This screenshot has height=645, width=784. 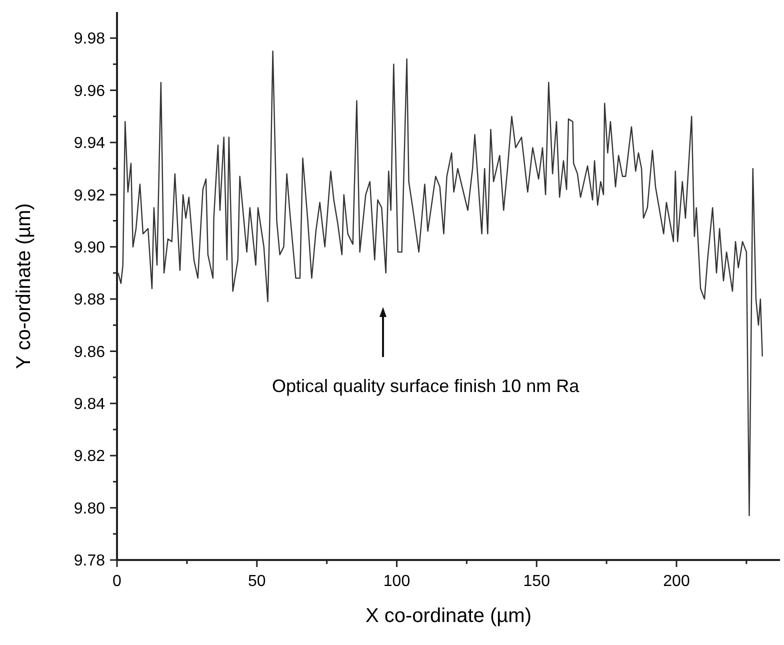 I want to click on y-tick-label: 9.82, so click(x=90, y=457).